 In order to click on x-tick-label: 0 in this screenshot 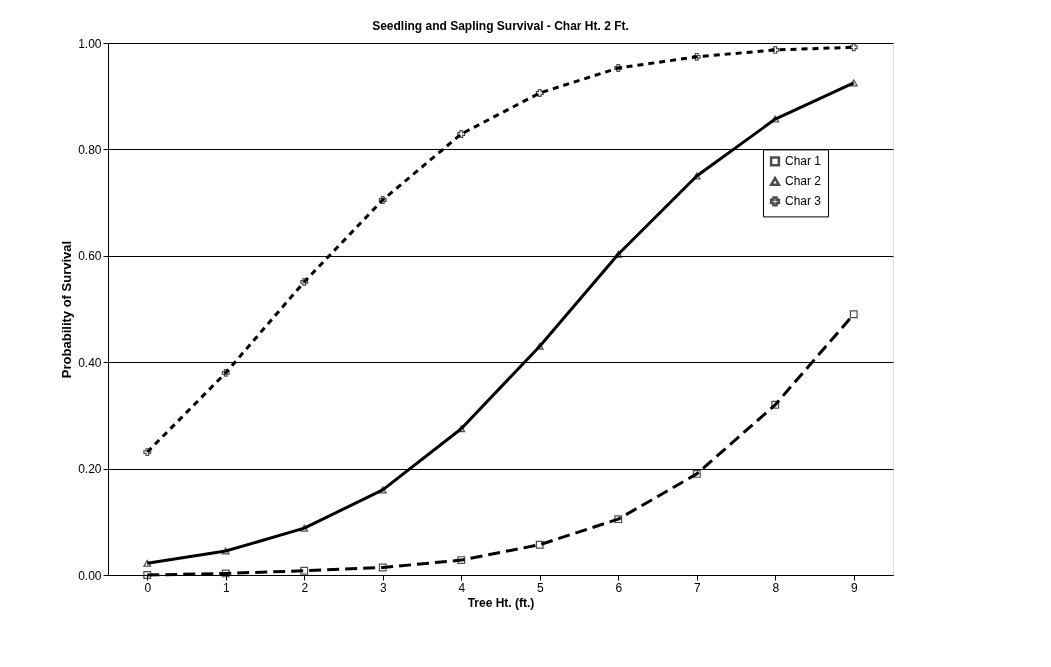, I will do `click(148, 587)`.